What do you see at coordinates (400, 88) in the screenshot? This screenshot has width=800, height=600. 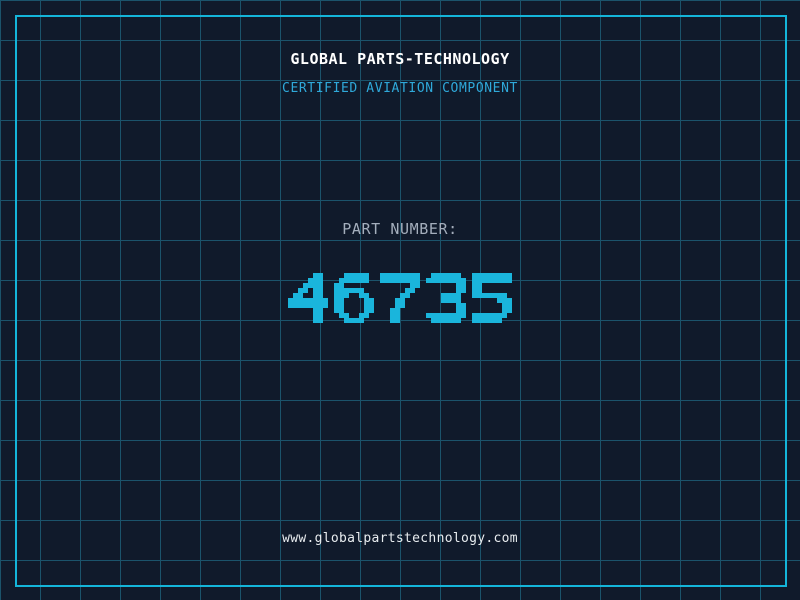 I see `certification-subtitle: CERTIFIED AVIATION COMPONENT` at bounding box center [400, 88].